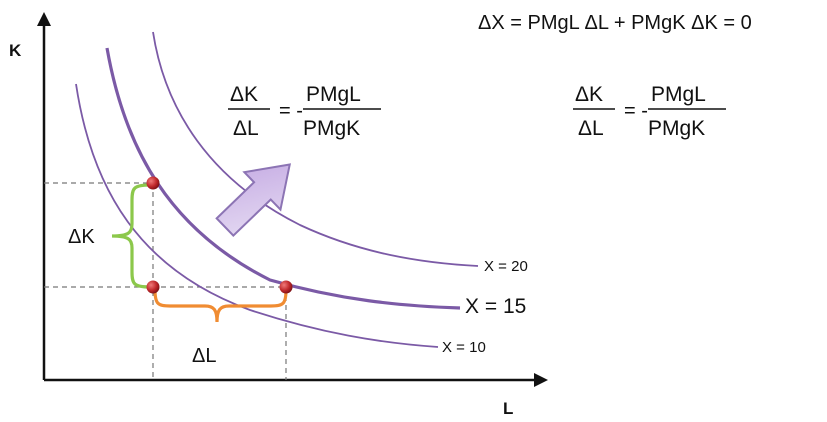 Image resolution: width=827 pixels, height=422 pixels. Describe the element at coordinates (464, 347) in the screenshot. I see `curve-label-x10: X = 10` at that location.